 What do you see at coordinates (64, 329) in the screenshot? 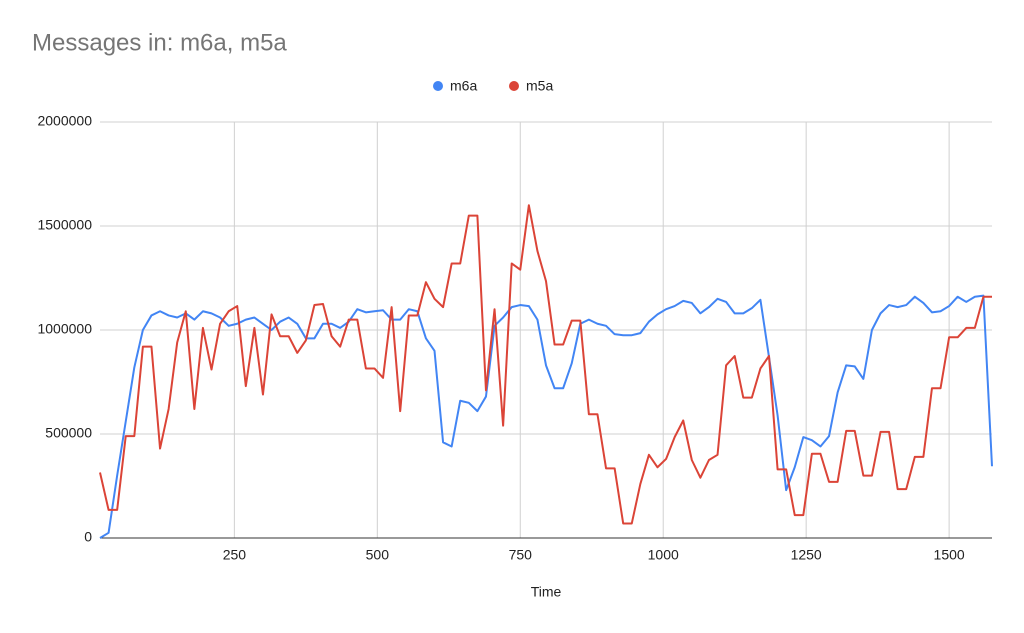
I see `y-tick-label: 1000000` at bounding box center [64, 329].